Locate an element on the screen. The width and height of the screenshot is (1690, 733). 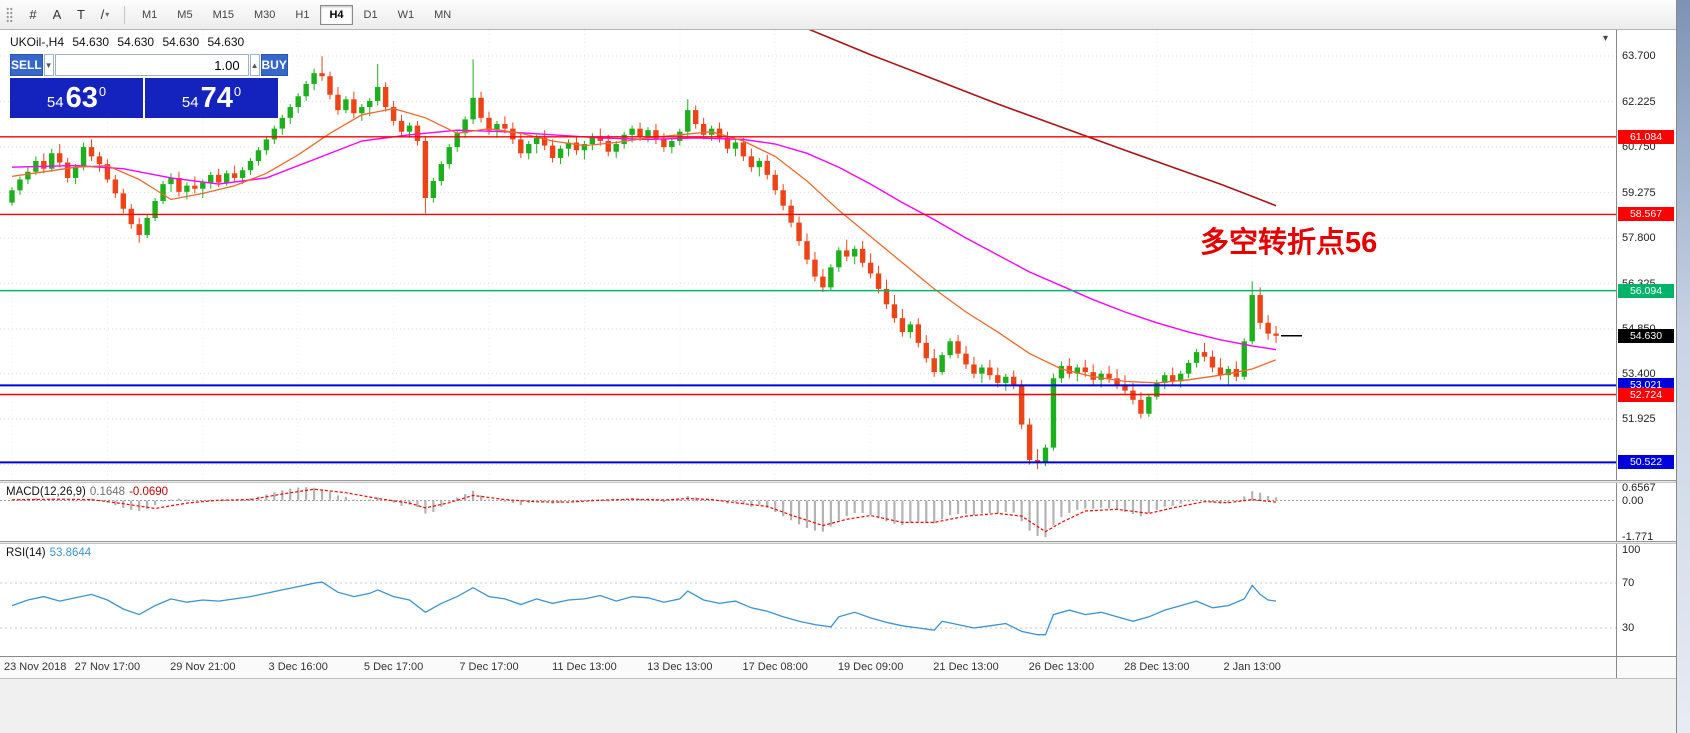
timeframe-button-m15: M15 is located at coordinates (223, 14).